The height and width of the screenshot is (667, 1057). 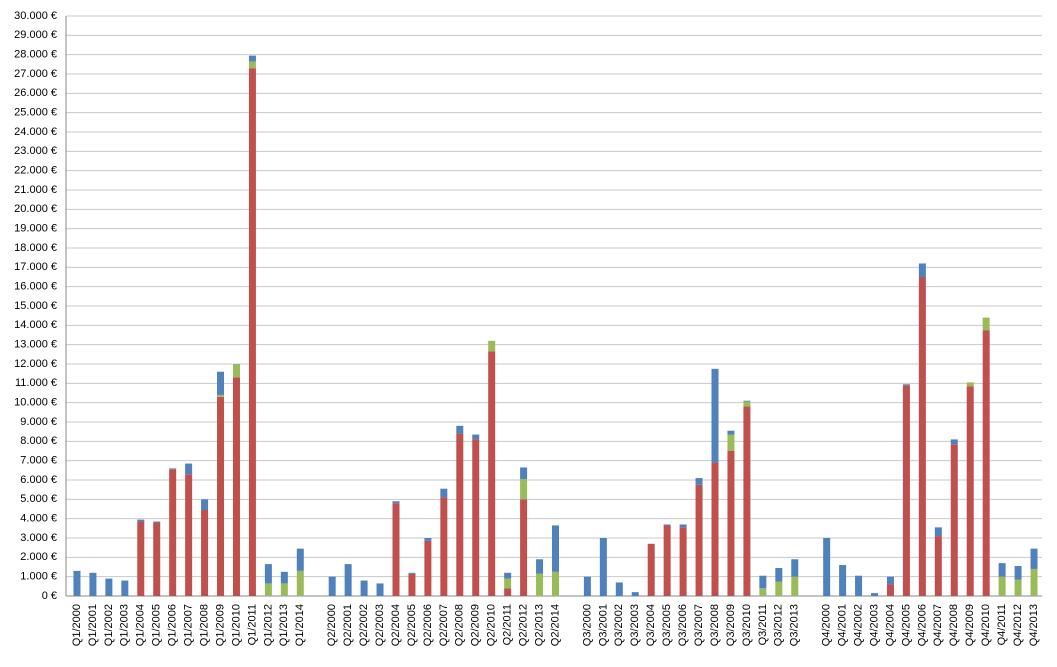 I want to click on x-tick-label: Q2/2005, so click(x=412, y=625).